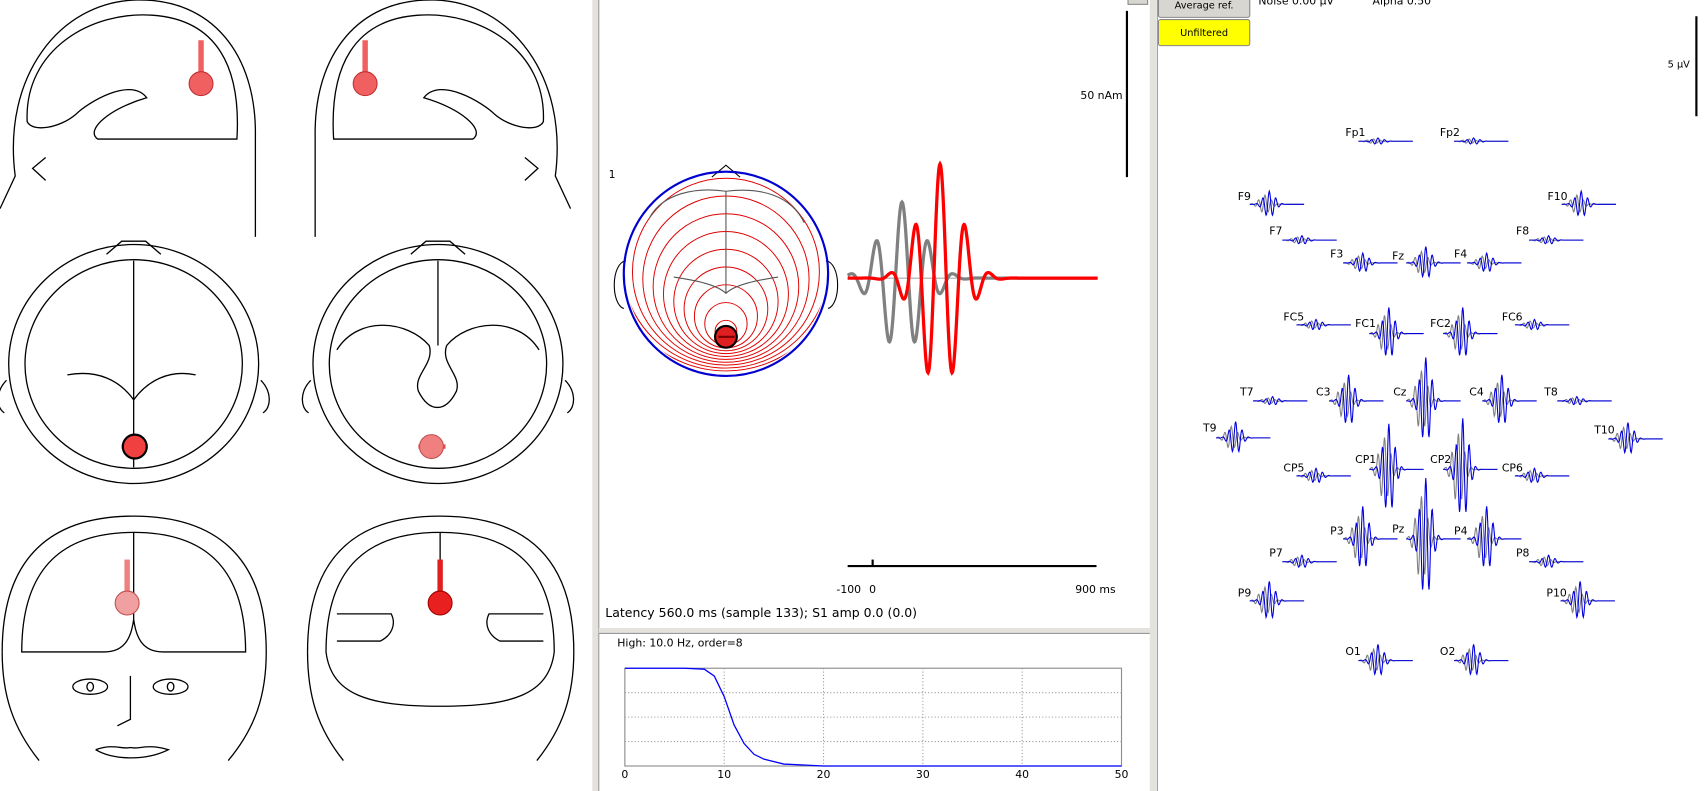 This screenshot has width=1704, height=791. Describe the element at coordinates (1398, 528) in the screenshot. I see `electrode-label: Pz` at that location.